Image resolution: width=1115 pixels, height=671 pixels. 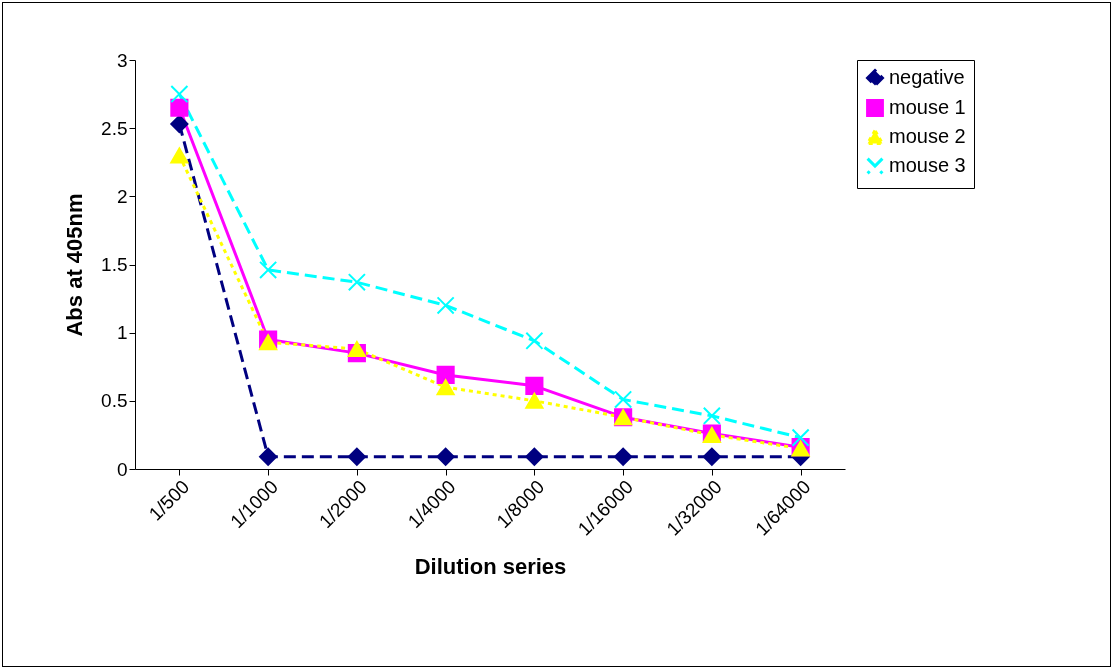 I want to click on y-tick-label: 0, so click(x=122, y=469).